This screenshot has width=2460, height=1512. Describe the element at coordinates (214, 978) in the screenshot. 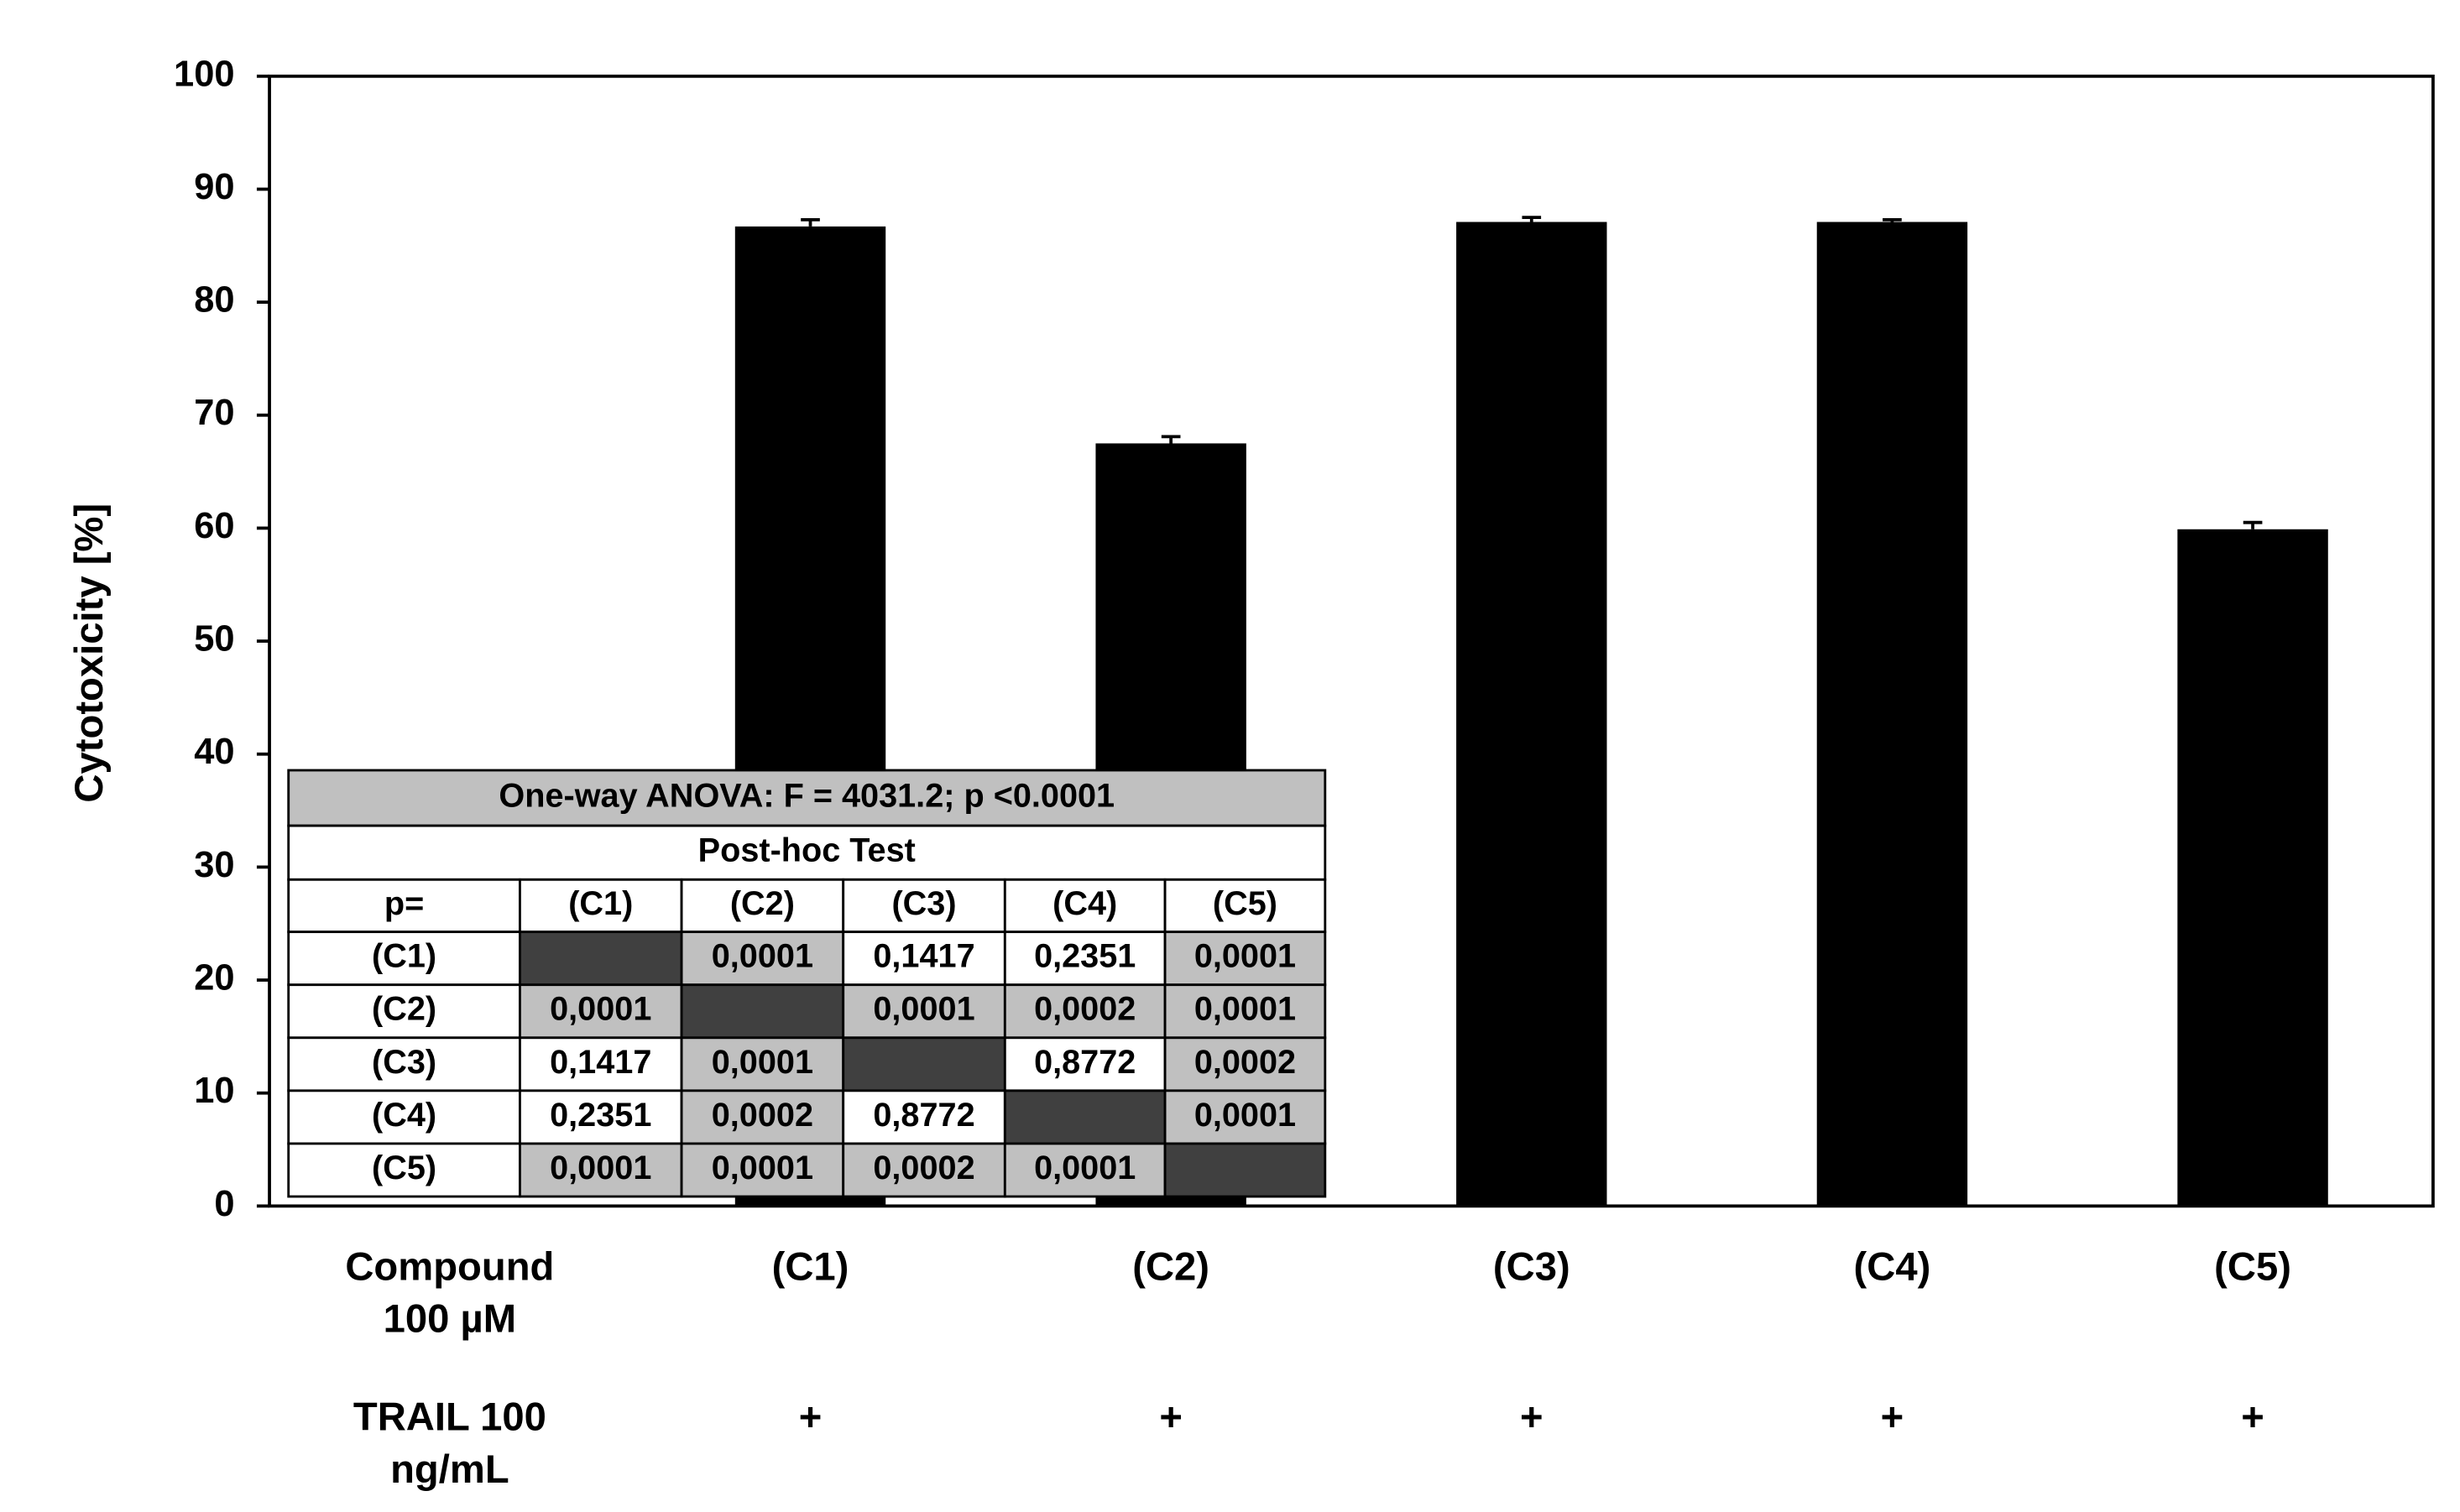

I see `y-tick-label: 20` at that location.